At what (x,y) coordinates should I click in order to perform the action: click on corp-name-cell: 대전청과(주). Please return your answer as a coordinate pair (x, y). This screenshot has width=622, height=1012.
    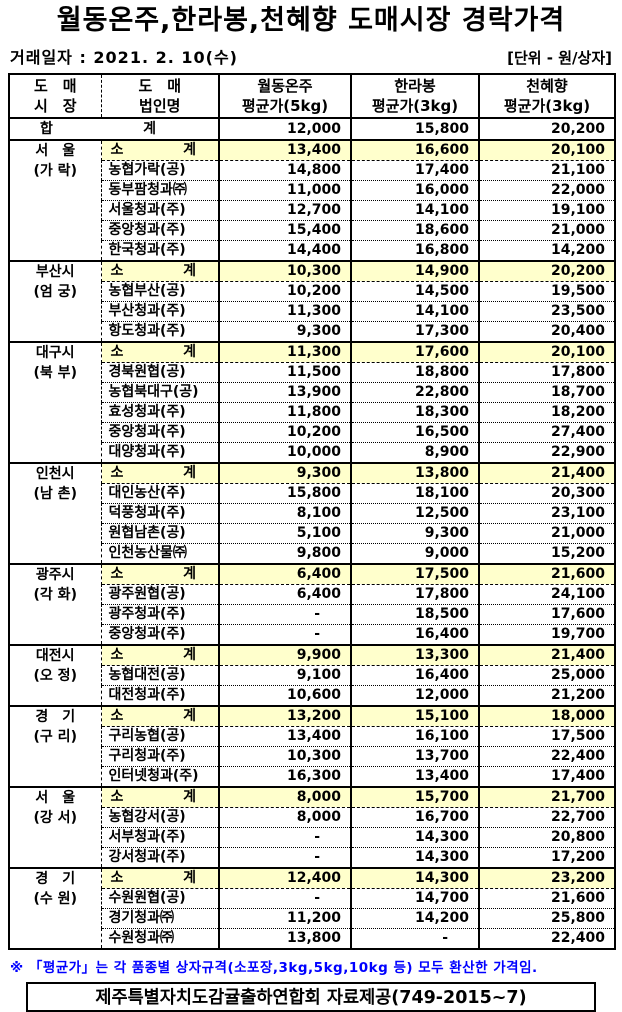
    Looking at the image, I should click on (160, 696).